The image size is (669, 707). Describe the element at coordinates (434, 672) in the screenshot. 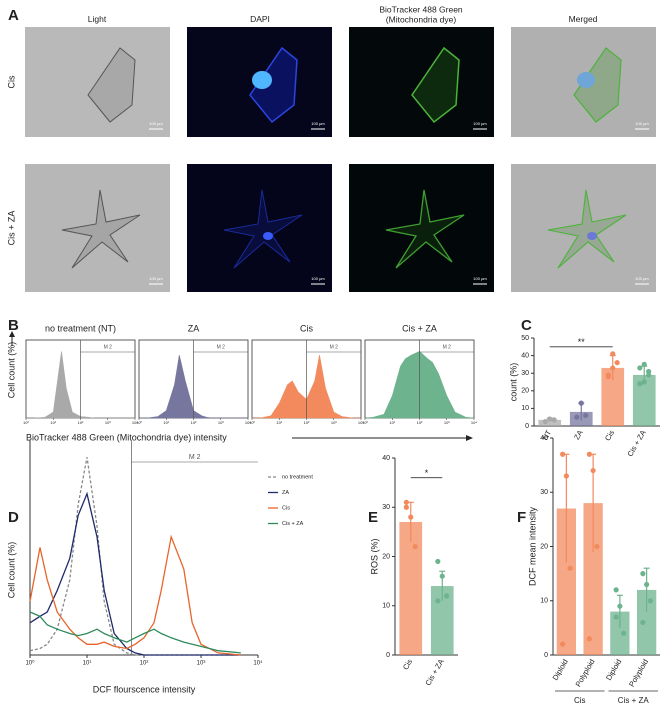

I see `x-tick-label: Cis + ZA` at that location.